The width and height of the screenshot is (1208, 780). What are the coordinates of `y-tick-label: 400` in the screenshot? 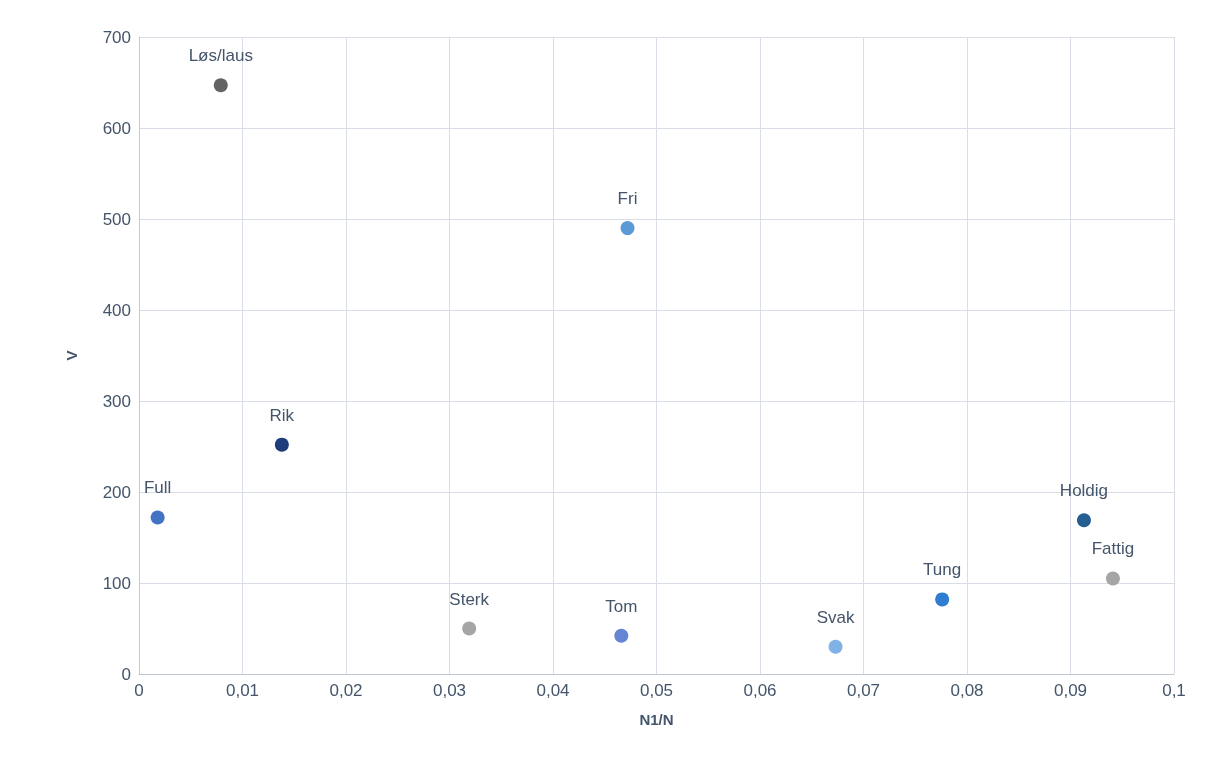 It's located at (116, 310).